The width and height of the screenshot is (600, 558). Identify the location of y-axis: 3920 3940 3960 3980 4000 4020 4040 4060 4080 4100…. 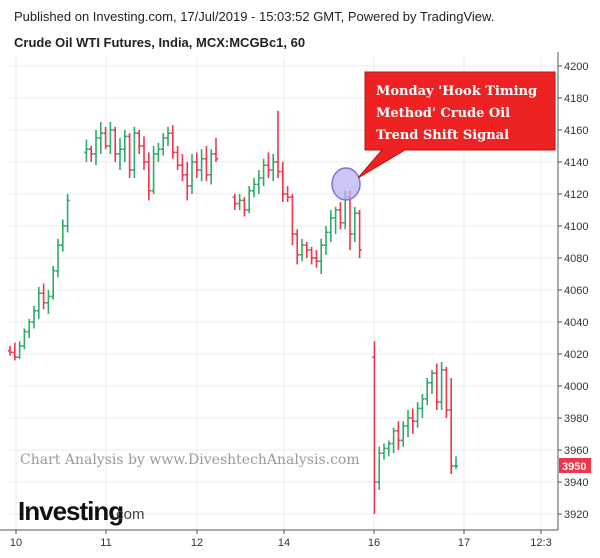
(572, 291).